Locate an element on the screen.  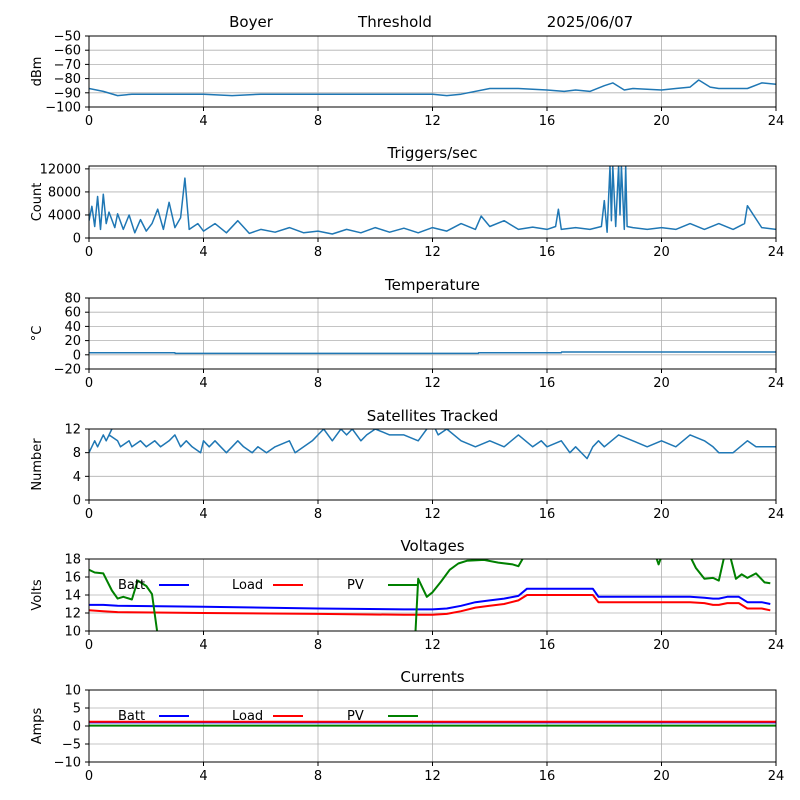
y-tick-label: 4 is located at coordinates (77, 477).